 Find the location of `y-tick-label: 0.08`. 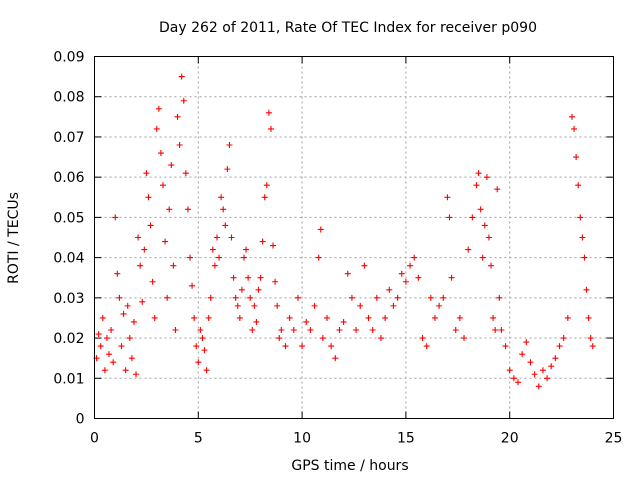

y-tick-label: 0.08 is located at coordinates (68, 98).